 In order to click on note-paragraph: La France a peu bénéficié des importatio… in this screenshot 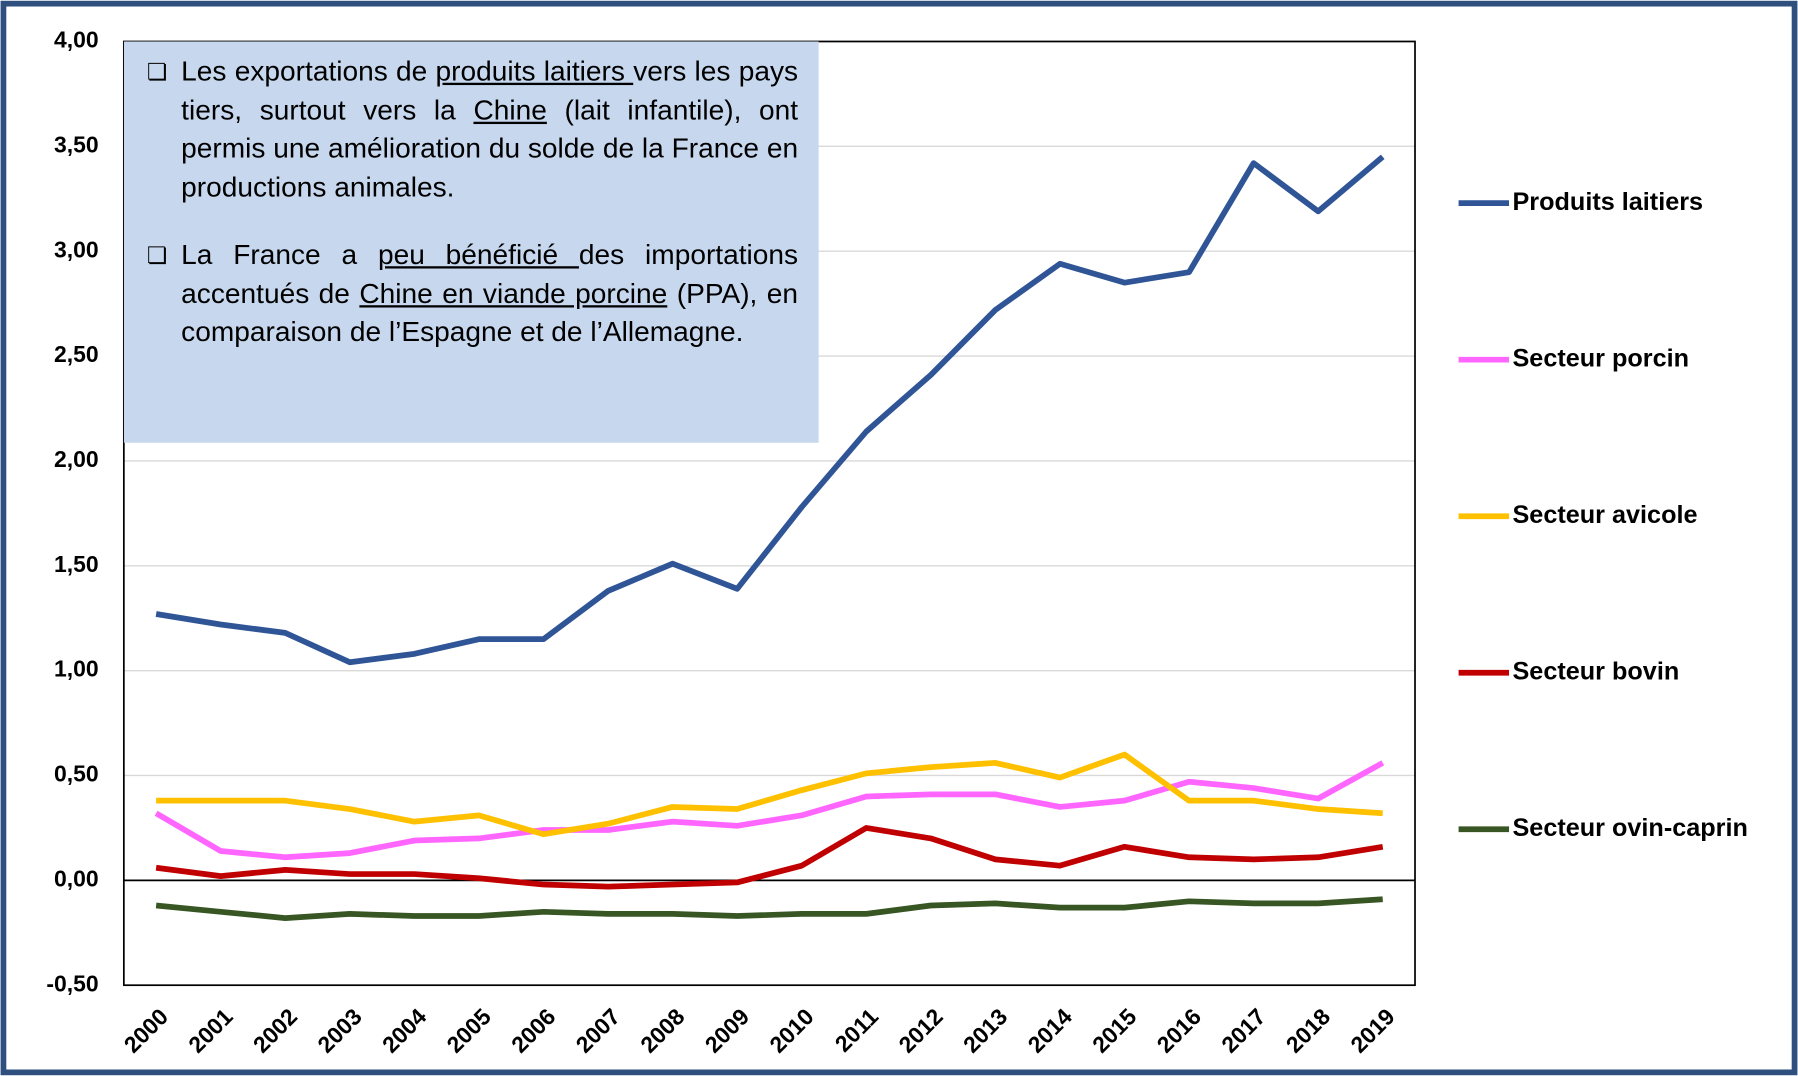, I will do `click(472, 293)`.